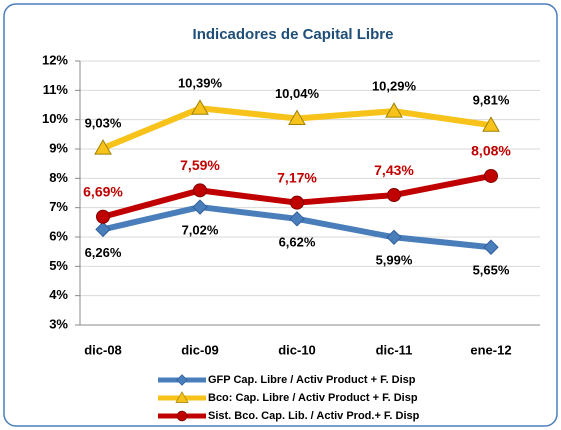 This screenshot has width=561, height=430. What do you see at coordinates (58, 147) in the screenshot?
I see `y-tick-label: 9%` at bounding box center [58, 147].